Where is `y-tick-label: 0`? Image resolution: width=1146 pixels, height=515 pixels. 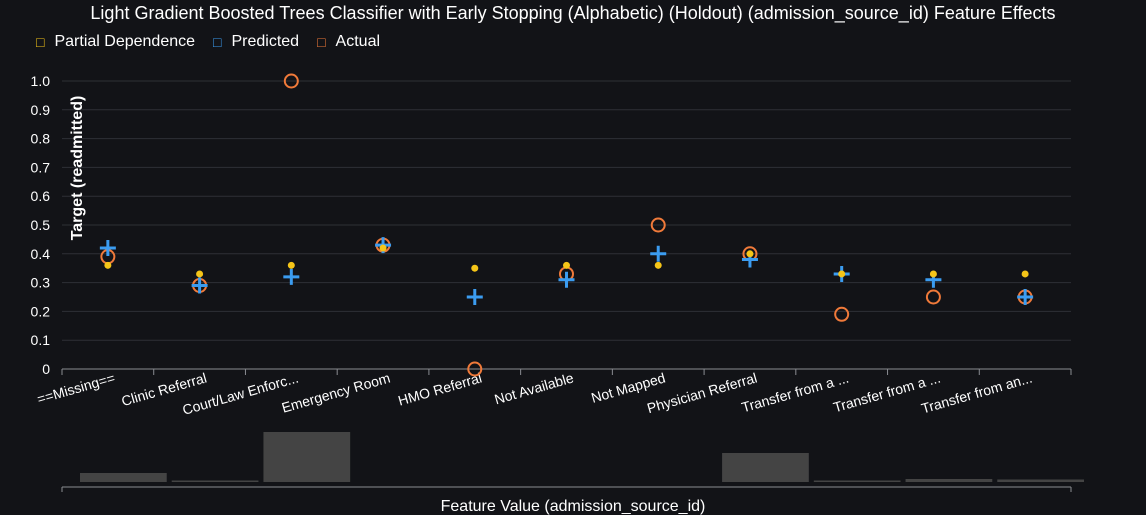
y-tick-label: 0 is located at coordinates (46, 369).